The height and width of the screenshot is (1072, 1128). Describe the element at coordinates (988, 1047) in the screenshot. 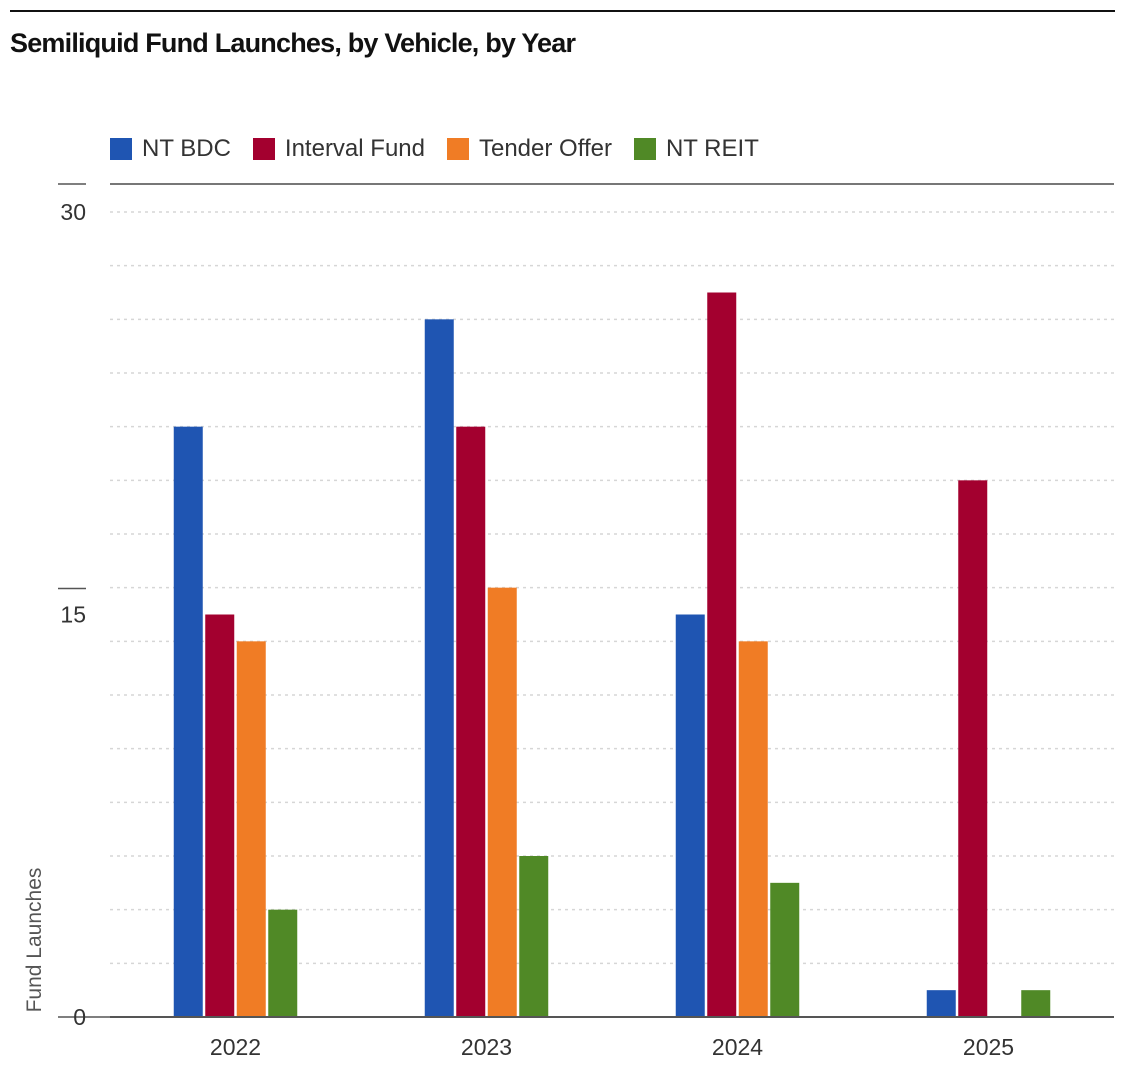

I see `x-tick-label: 2025` at that location.